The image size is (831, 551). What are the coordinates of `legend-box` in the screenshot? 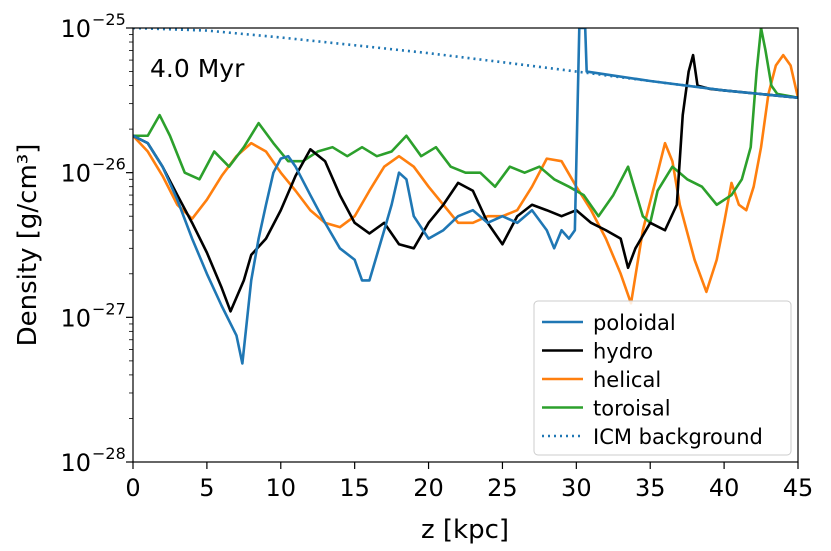 It's located at (662, 378).